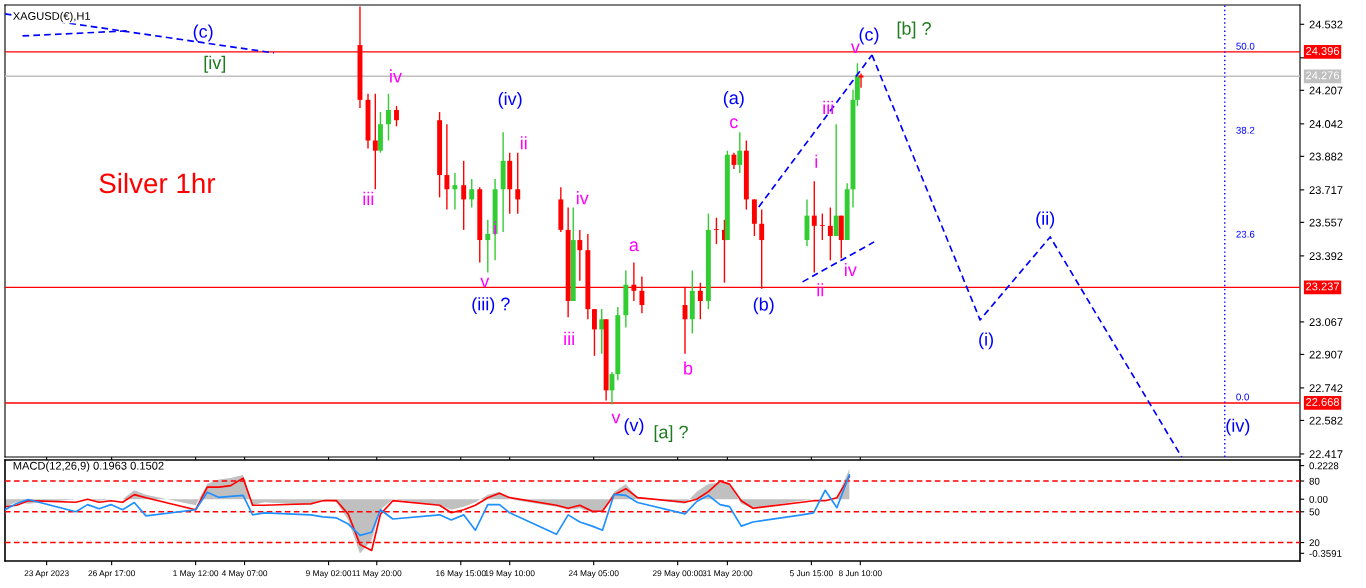 This screenshot has height=588, width=1366. I want to click on annotation: [iv], so click(215, 64).